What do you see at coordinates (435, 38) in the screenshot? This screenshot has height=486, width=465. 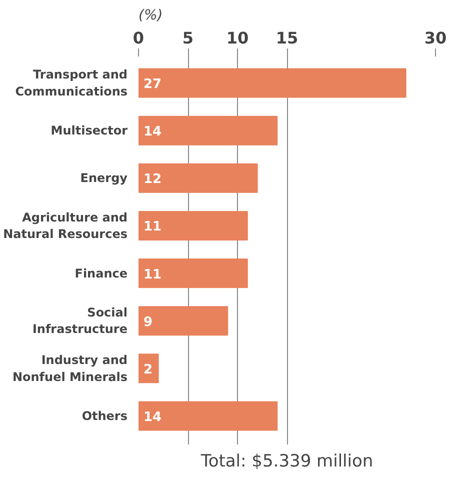 I see `x-tick-label: 30` at bounding box center [435, 38].